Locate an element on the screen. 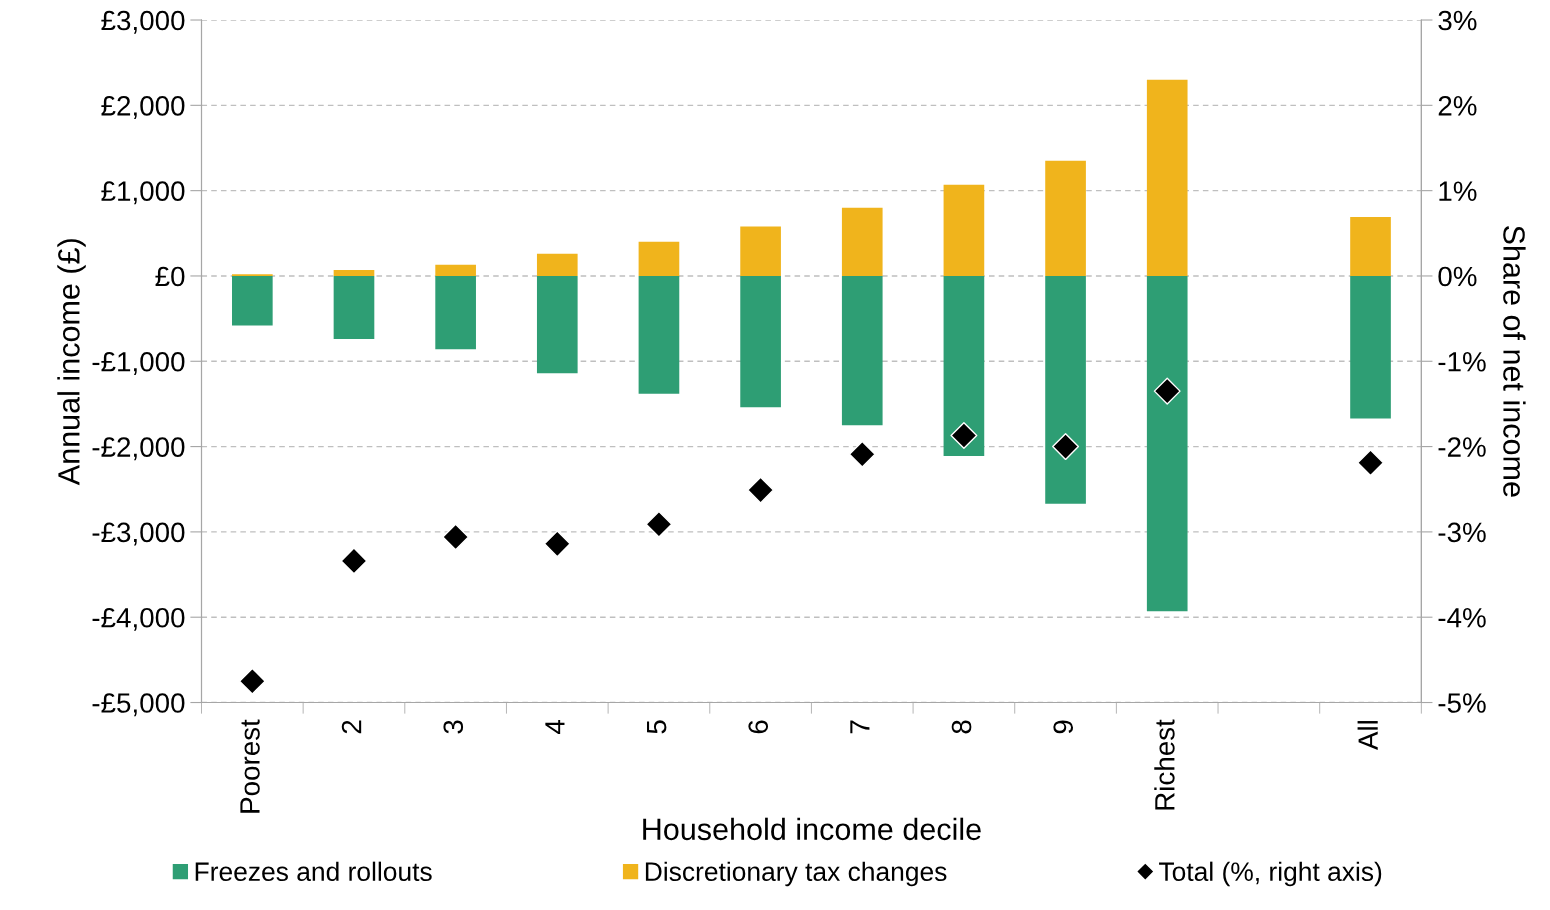 The width and height of the screenshot is (1550, 910). y-tick-label: £1,000 is located at coordinates (143, 193).